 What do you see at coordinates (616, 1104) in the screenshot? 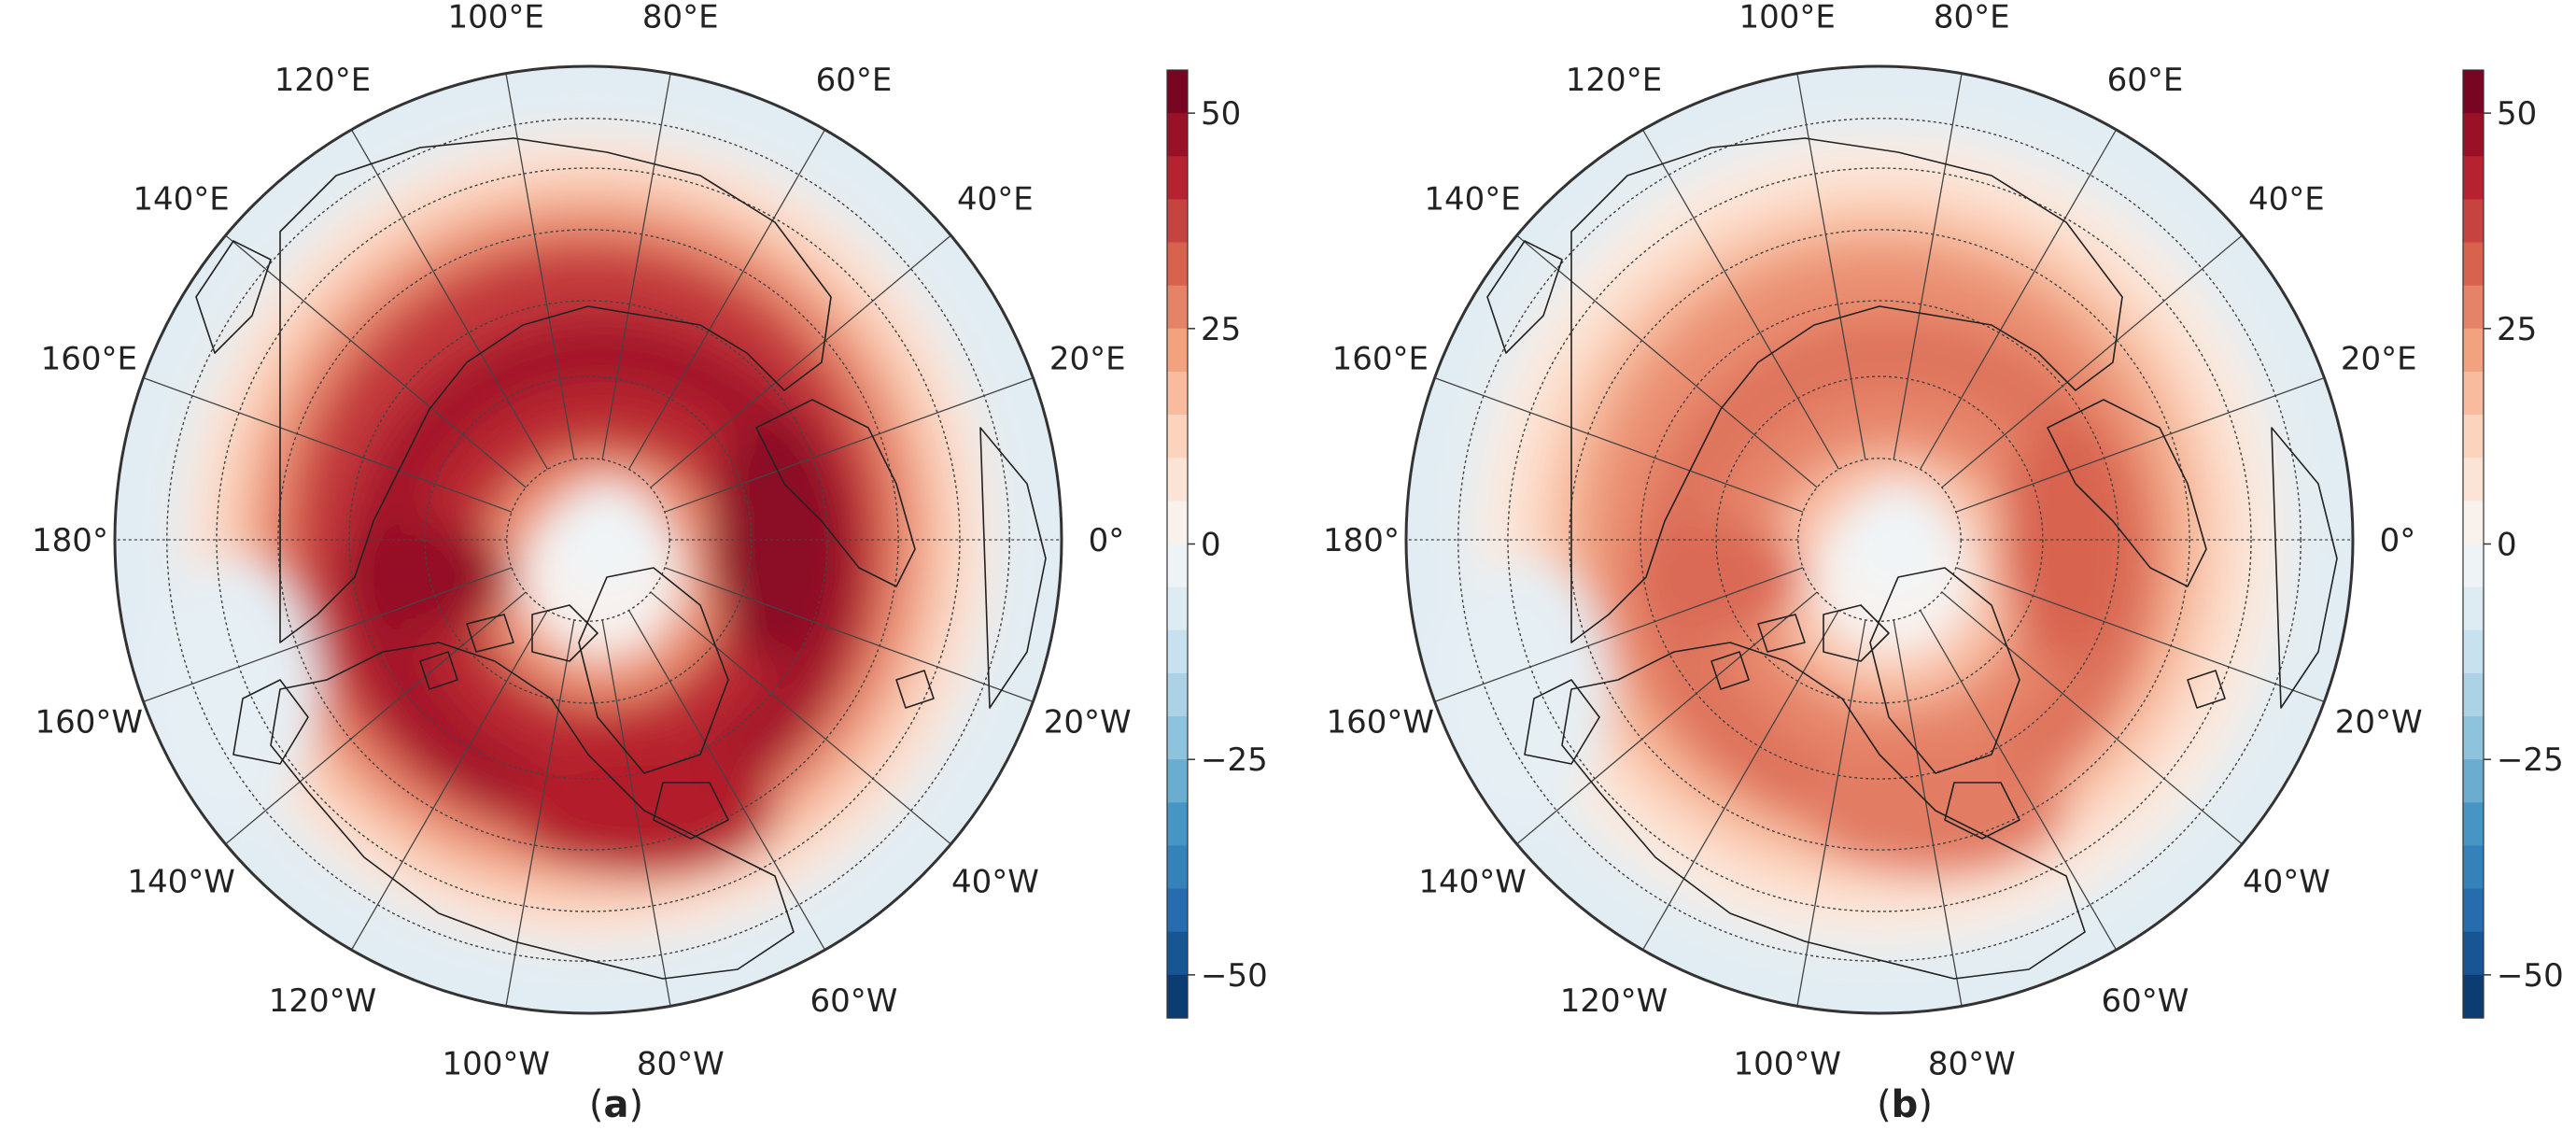
I see `caption-a: (a)` at bounding box center [616, 1104].